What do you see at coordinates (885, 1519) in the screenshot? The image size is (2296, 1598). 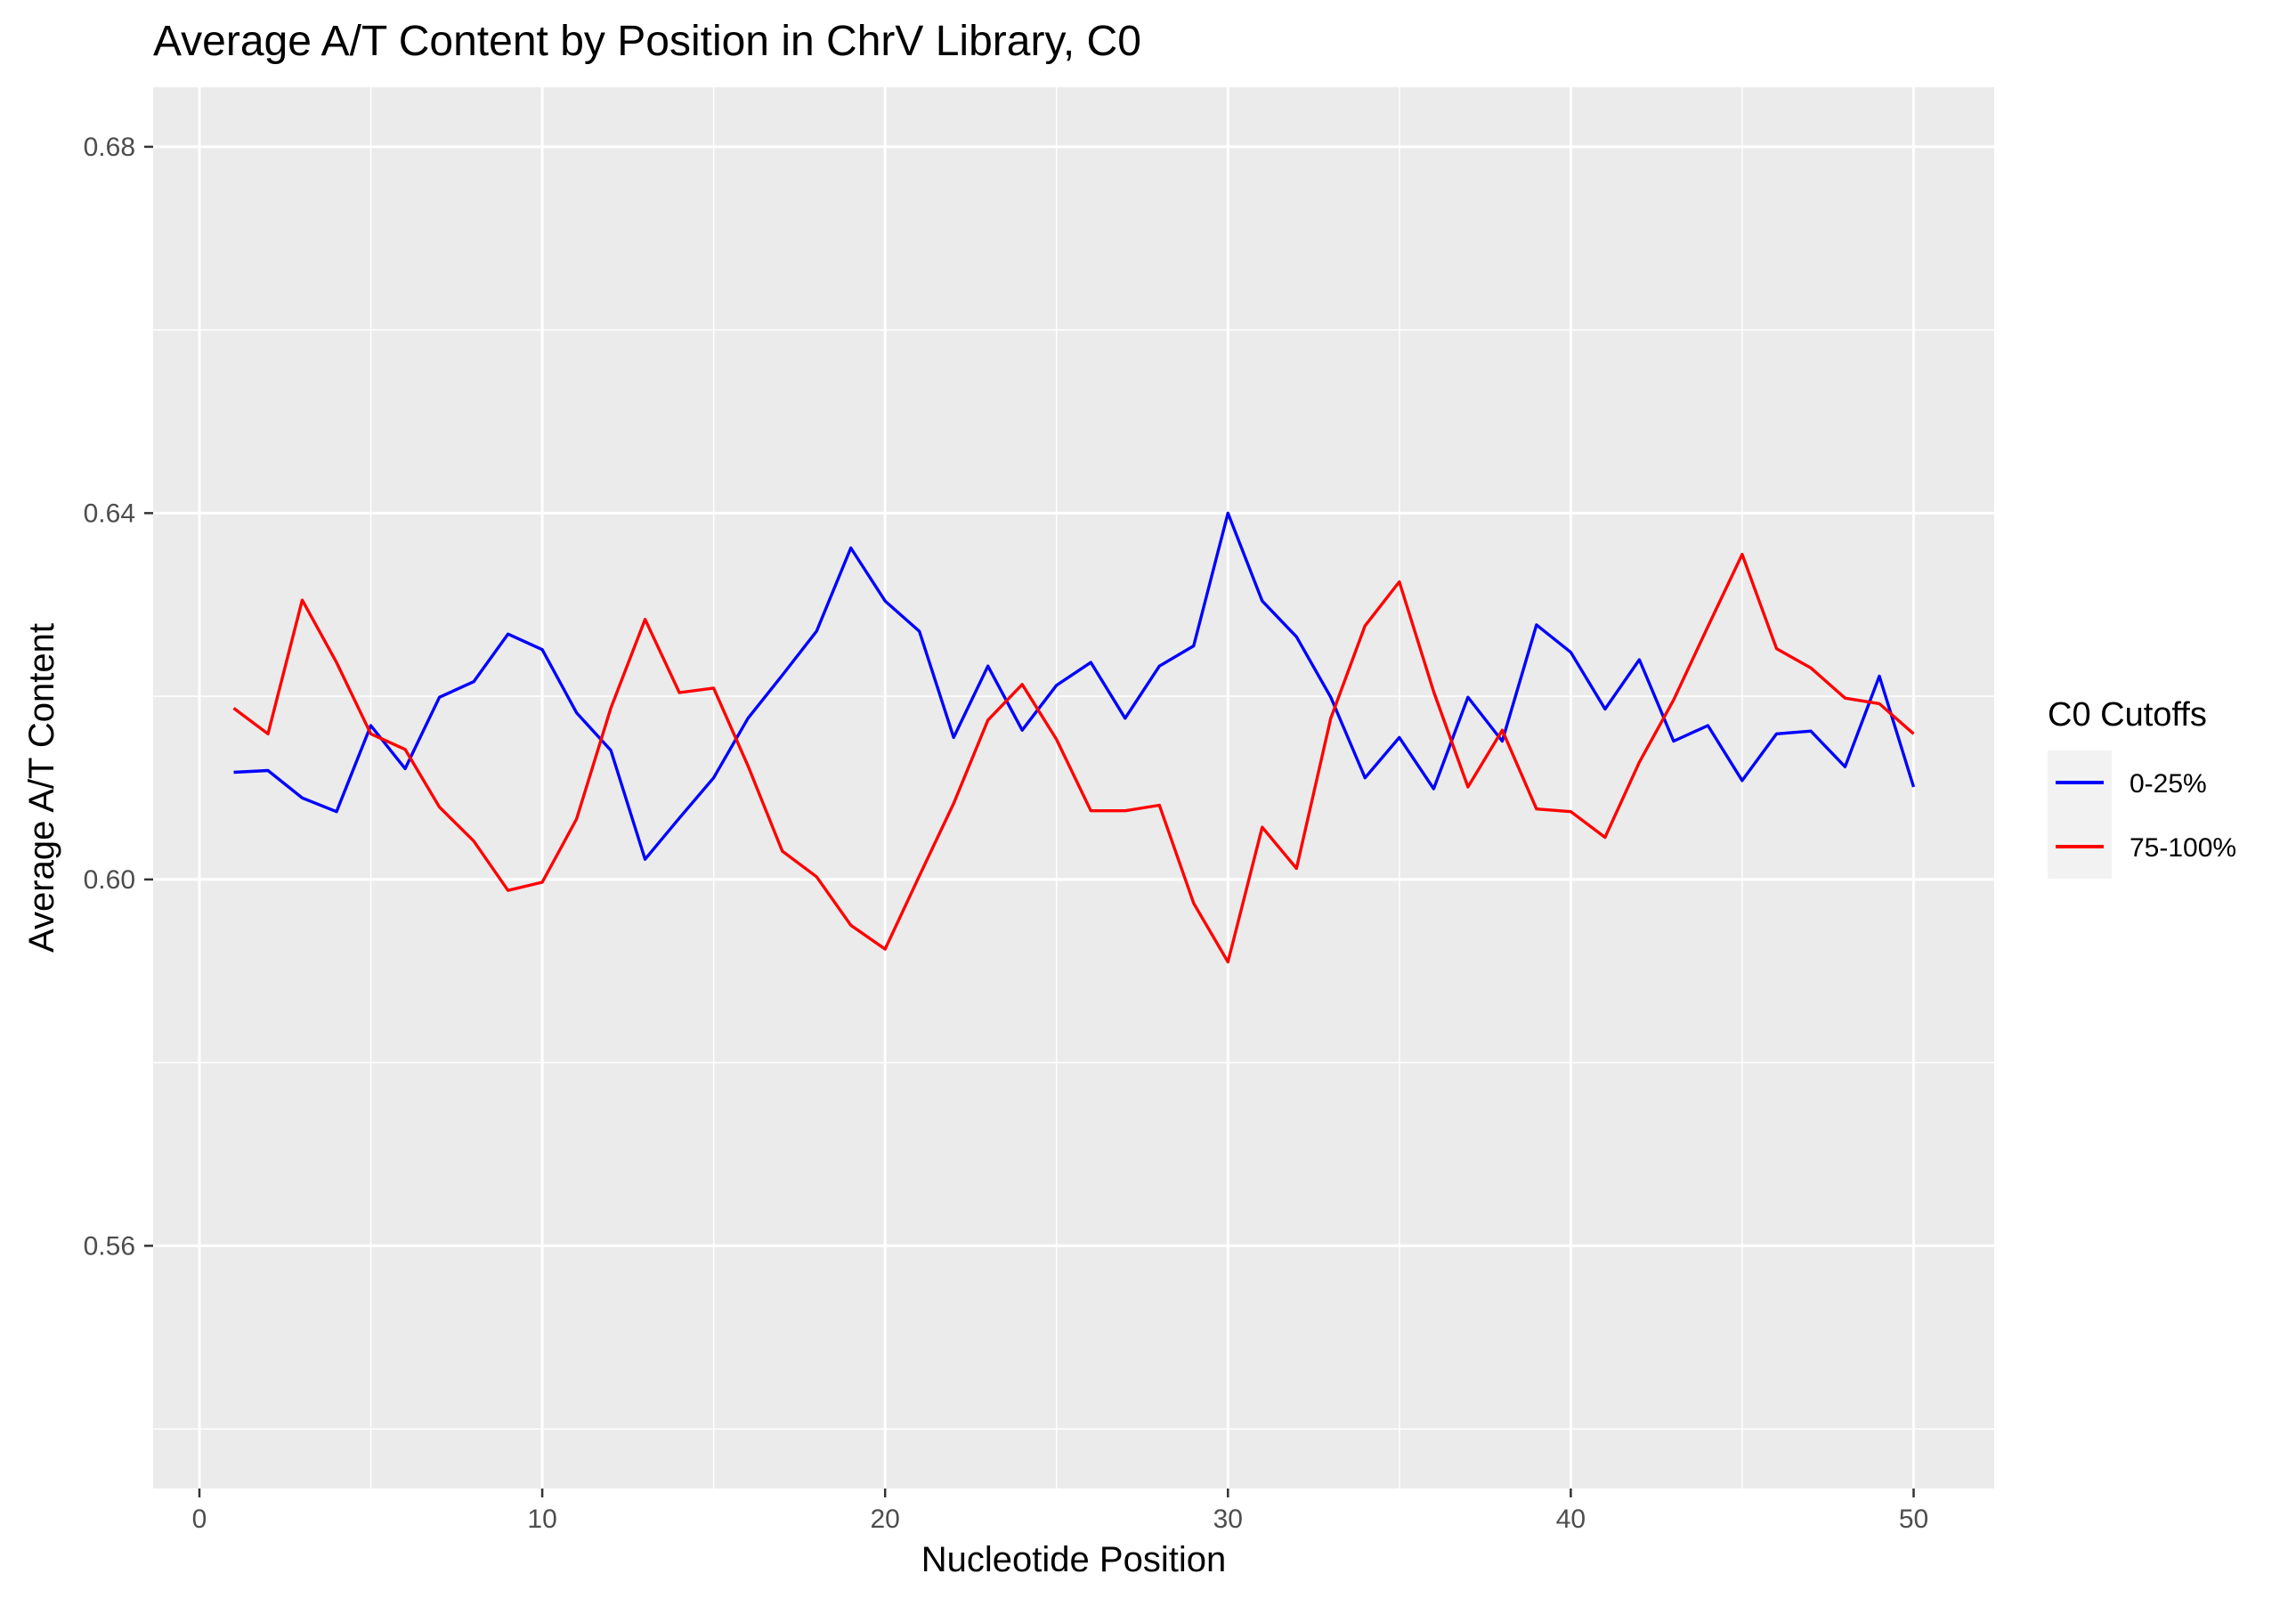 I see `x-tick-label: 20` at bounding box center [885, 1519].